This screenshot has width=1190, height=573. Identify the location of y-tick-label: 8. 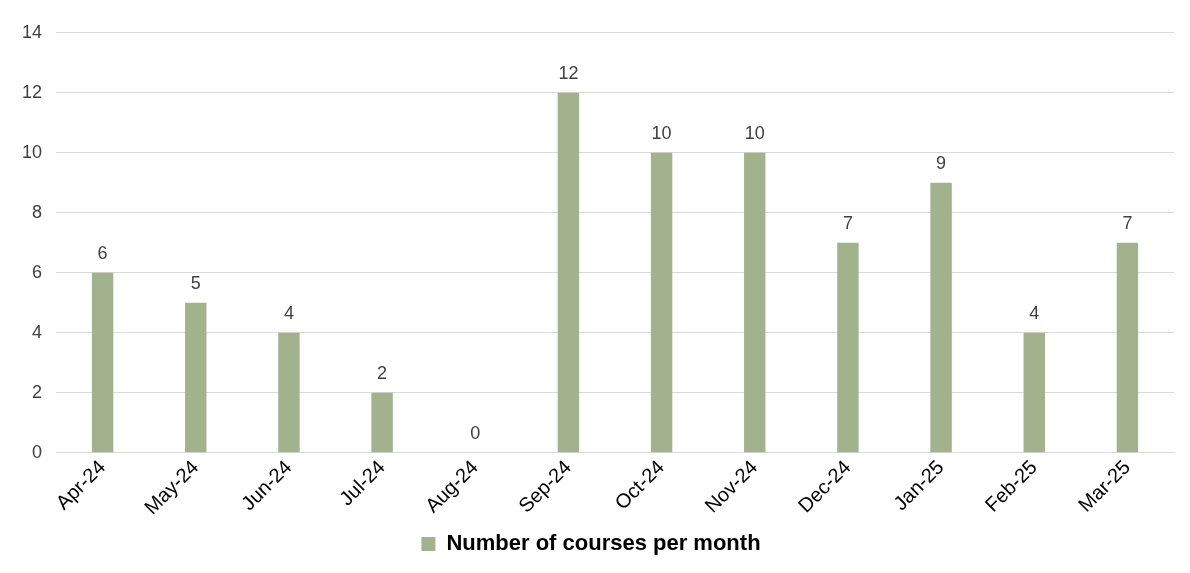
(37, 211).